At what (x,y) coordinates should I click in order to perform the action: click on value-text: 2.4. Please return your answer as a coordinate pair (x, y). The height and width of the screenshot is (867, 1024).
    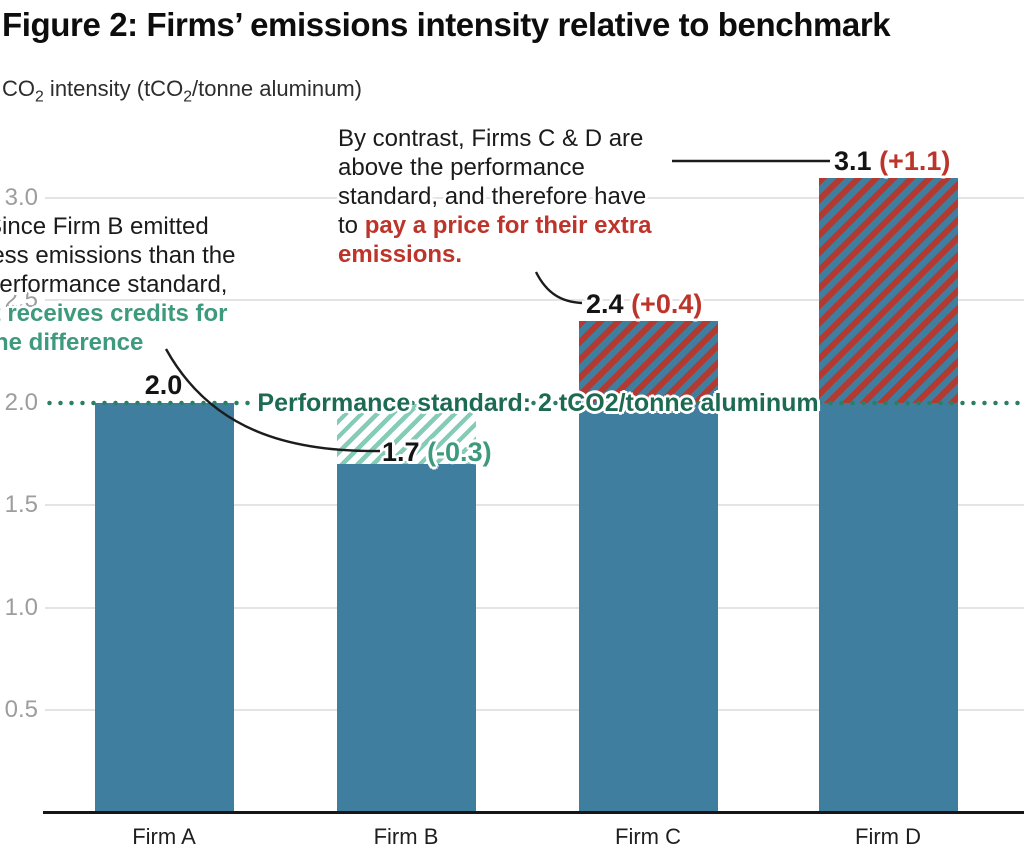
    Looking at the image, I should click on (605, 304).